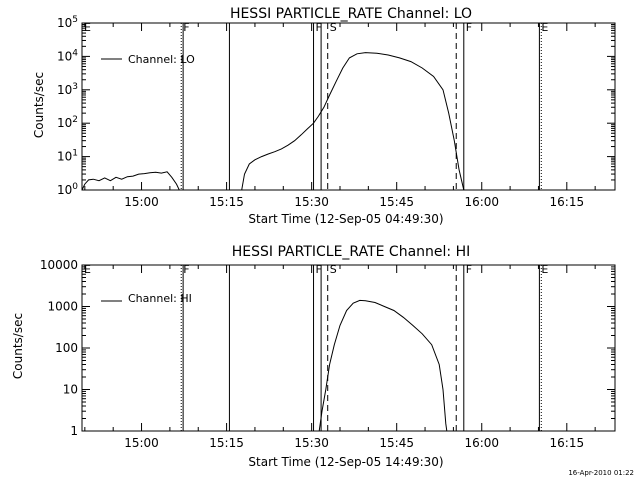  Describe the element at coordinates (74, 431) in the screenshot. I see `panel-hi-ytick-label: 1` at that location.